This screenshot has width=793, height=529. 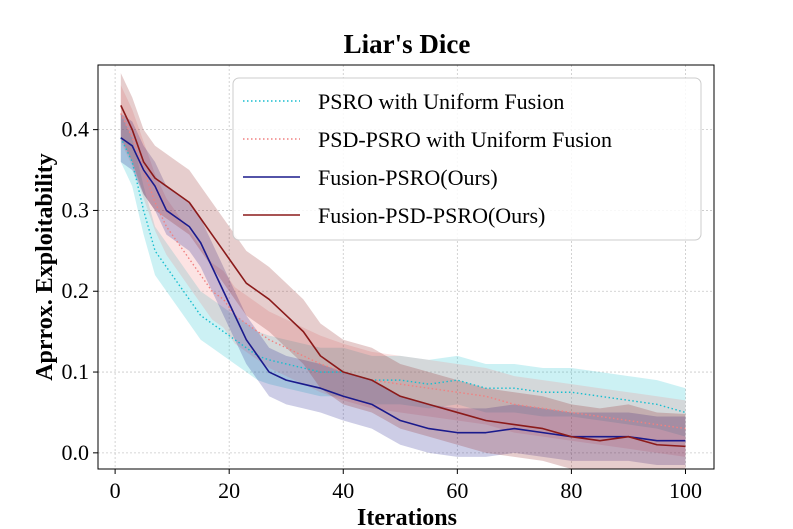 I want to click on x-tick-label: 80, so click(x=571, y=490).